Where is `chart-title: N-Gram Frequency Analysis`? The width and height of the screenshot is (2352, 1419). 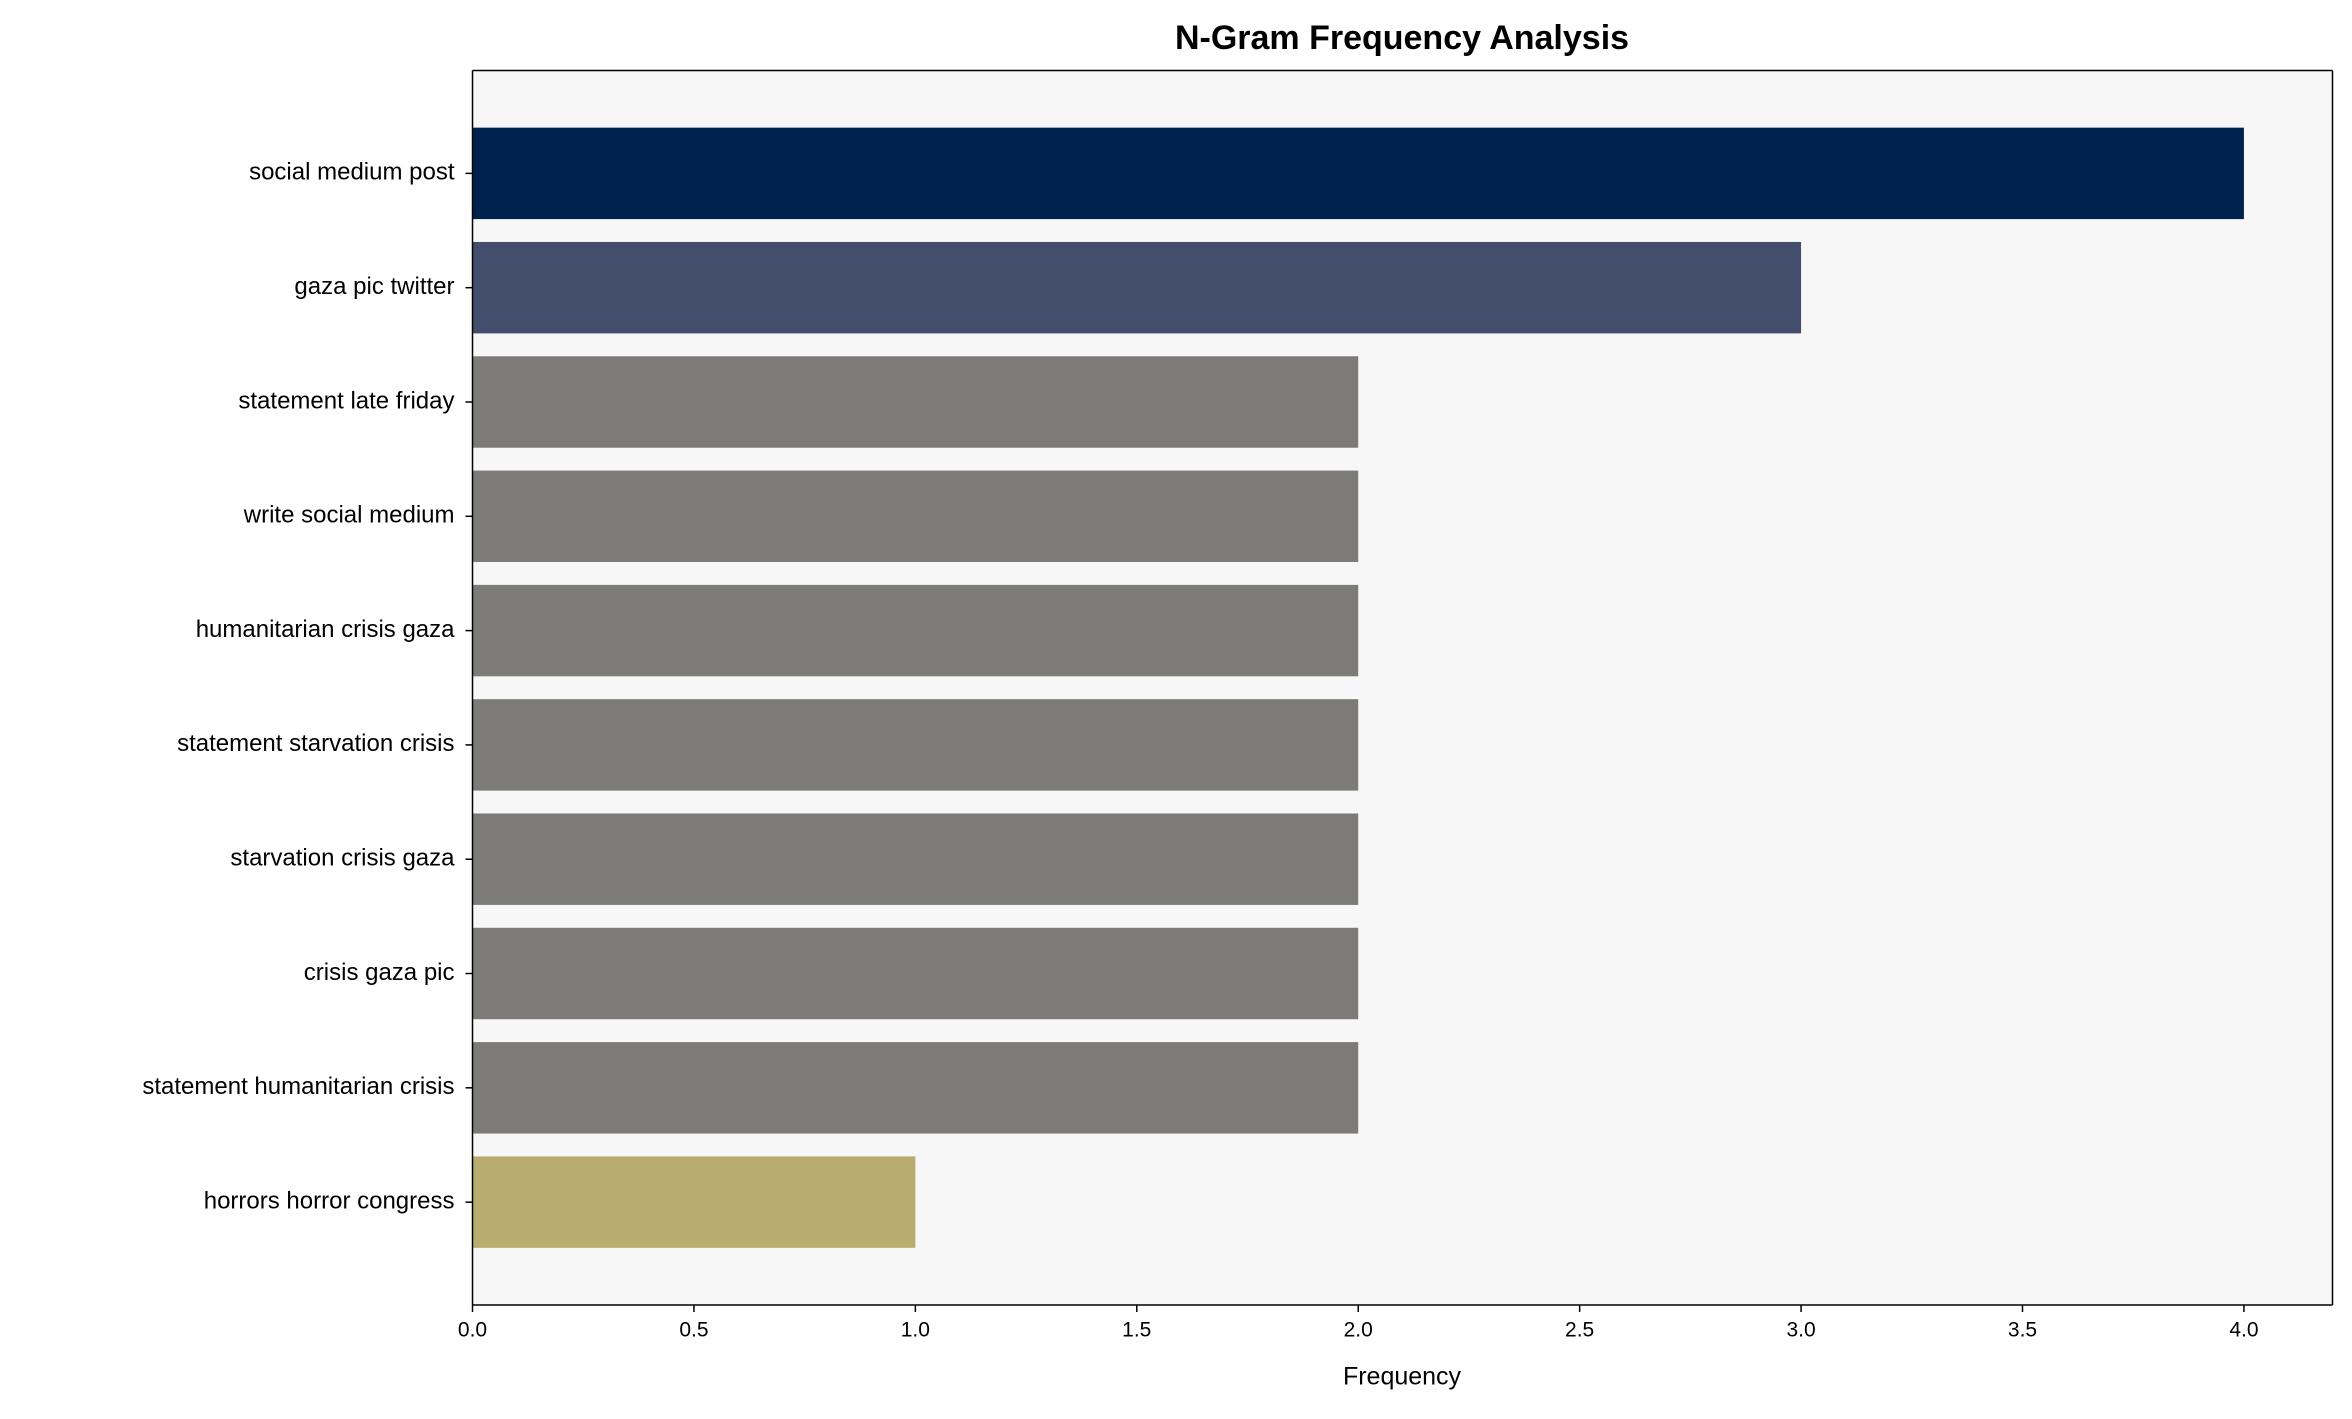 chart-title: N-Gram Frequency Analysis is located at coordinates (1402, 38).